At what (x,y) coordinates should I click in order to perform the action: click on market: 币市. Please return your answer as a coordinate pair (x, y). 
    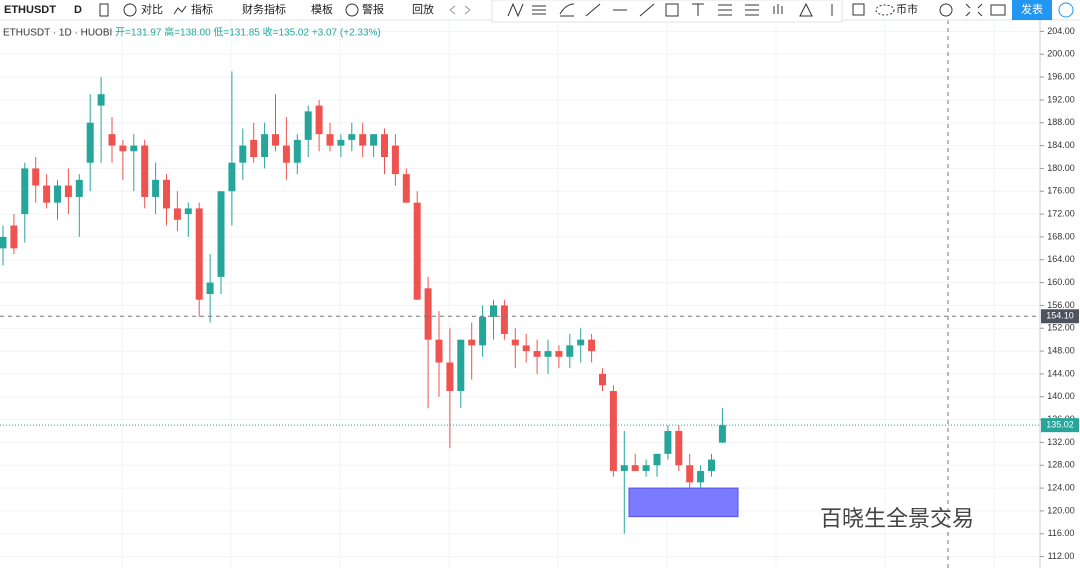
    Looking at the image, I should click on (907, 9).